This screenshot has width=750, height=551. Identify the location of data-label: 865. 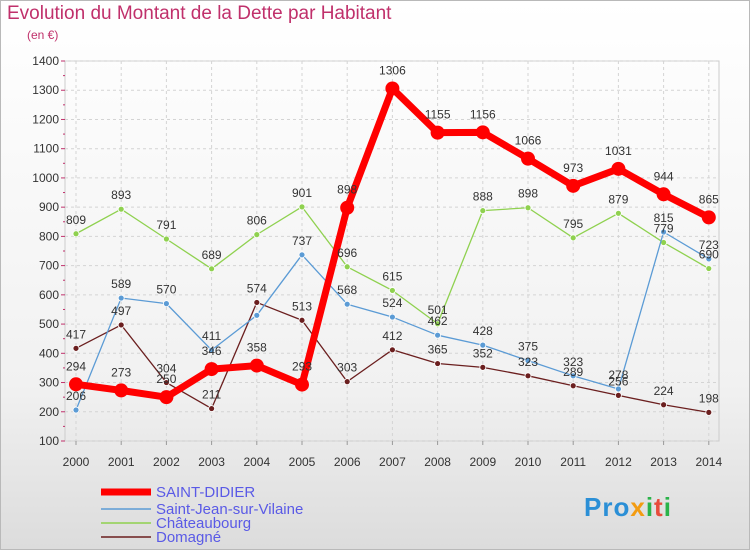
(709, 199).